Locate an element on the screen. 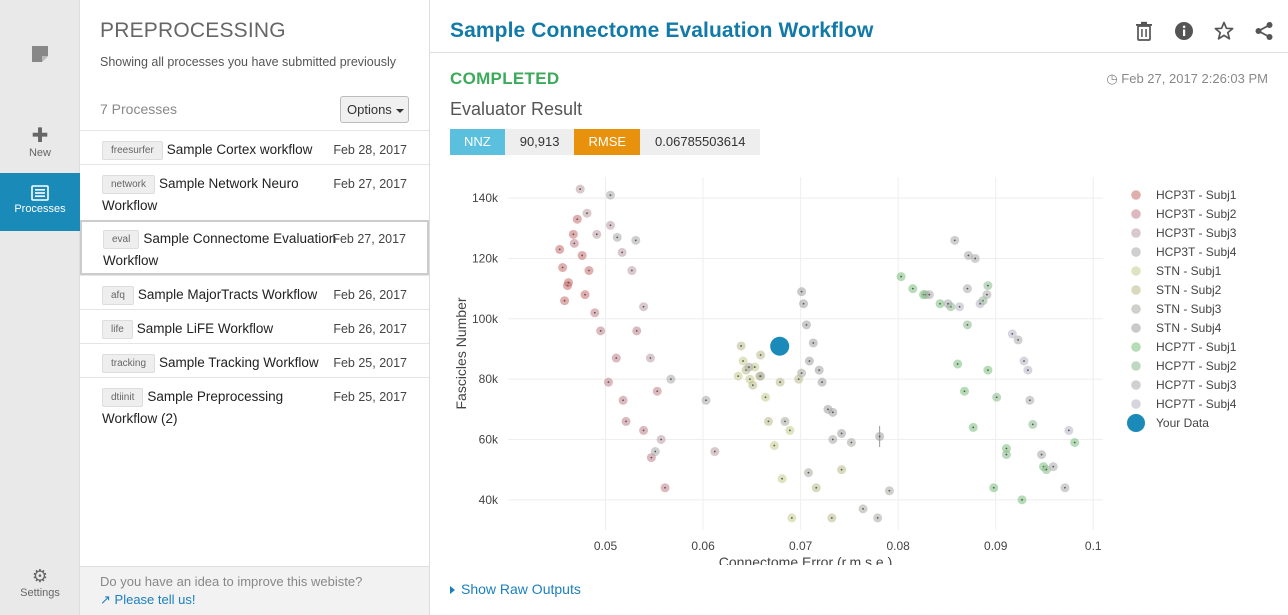  share-icon is located at coordinates (1264, 32).